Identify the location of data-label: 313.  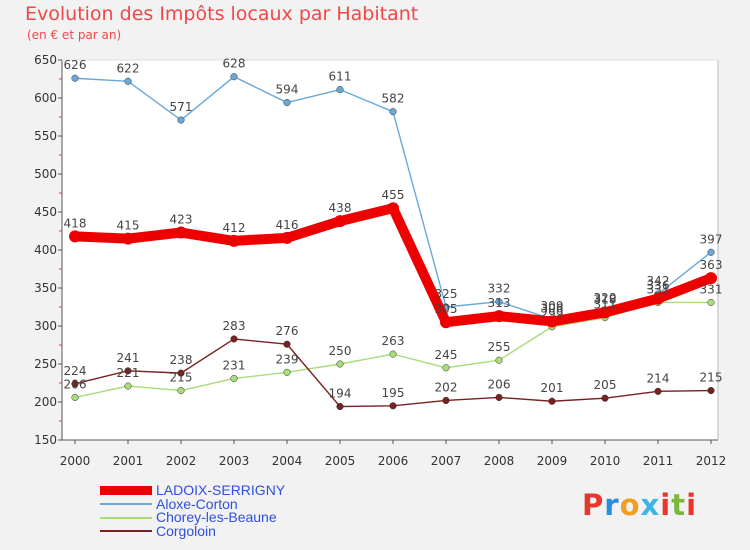
(499, 303).